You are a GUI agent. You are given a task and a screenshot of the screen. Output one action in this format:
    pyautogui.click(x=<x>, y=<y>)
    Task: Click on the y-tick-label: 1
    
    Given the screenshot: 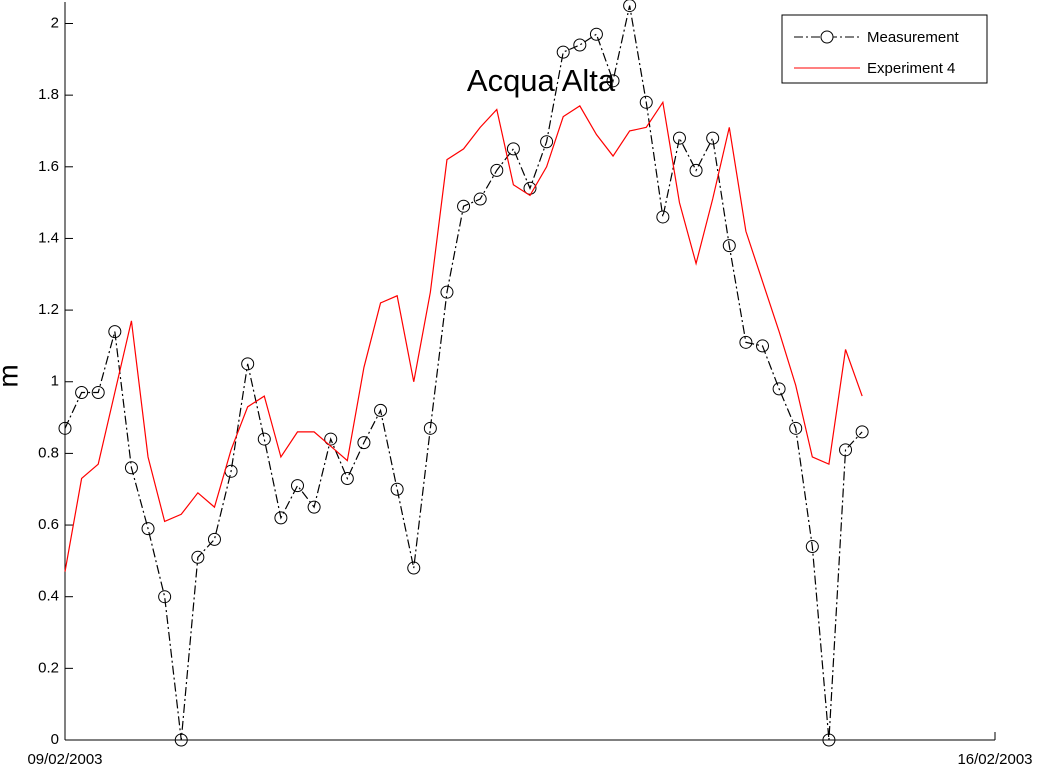 What is the action you would take?
    pyautogui.click(x=55, y=381)
    